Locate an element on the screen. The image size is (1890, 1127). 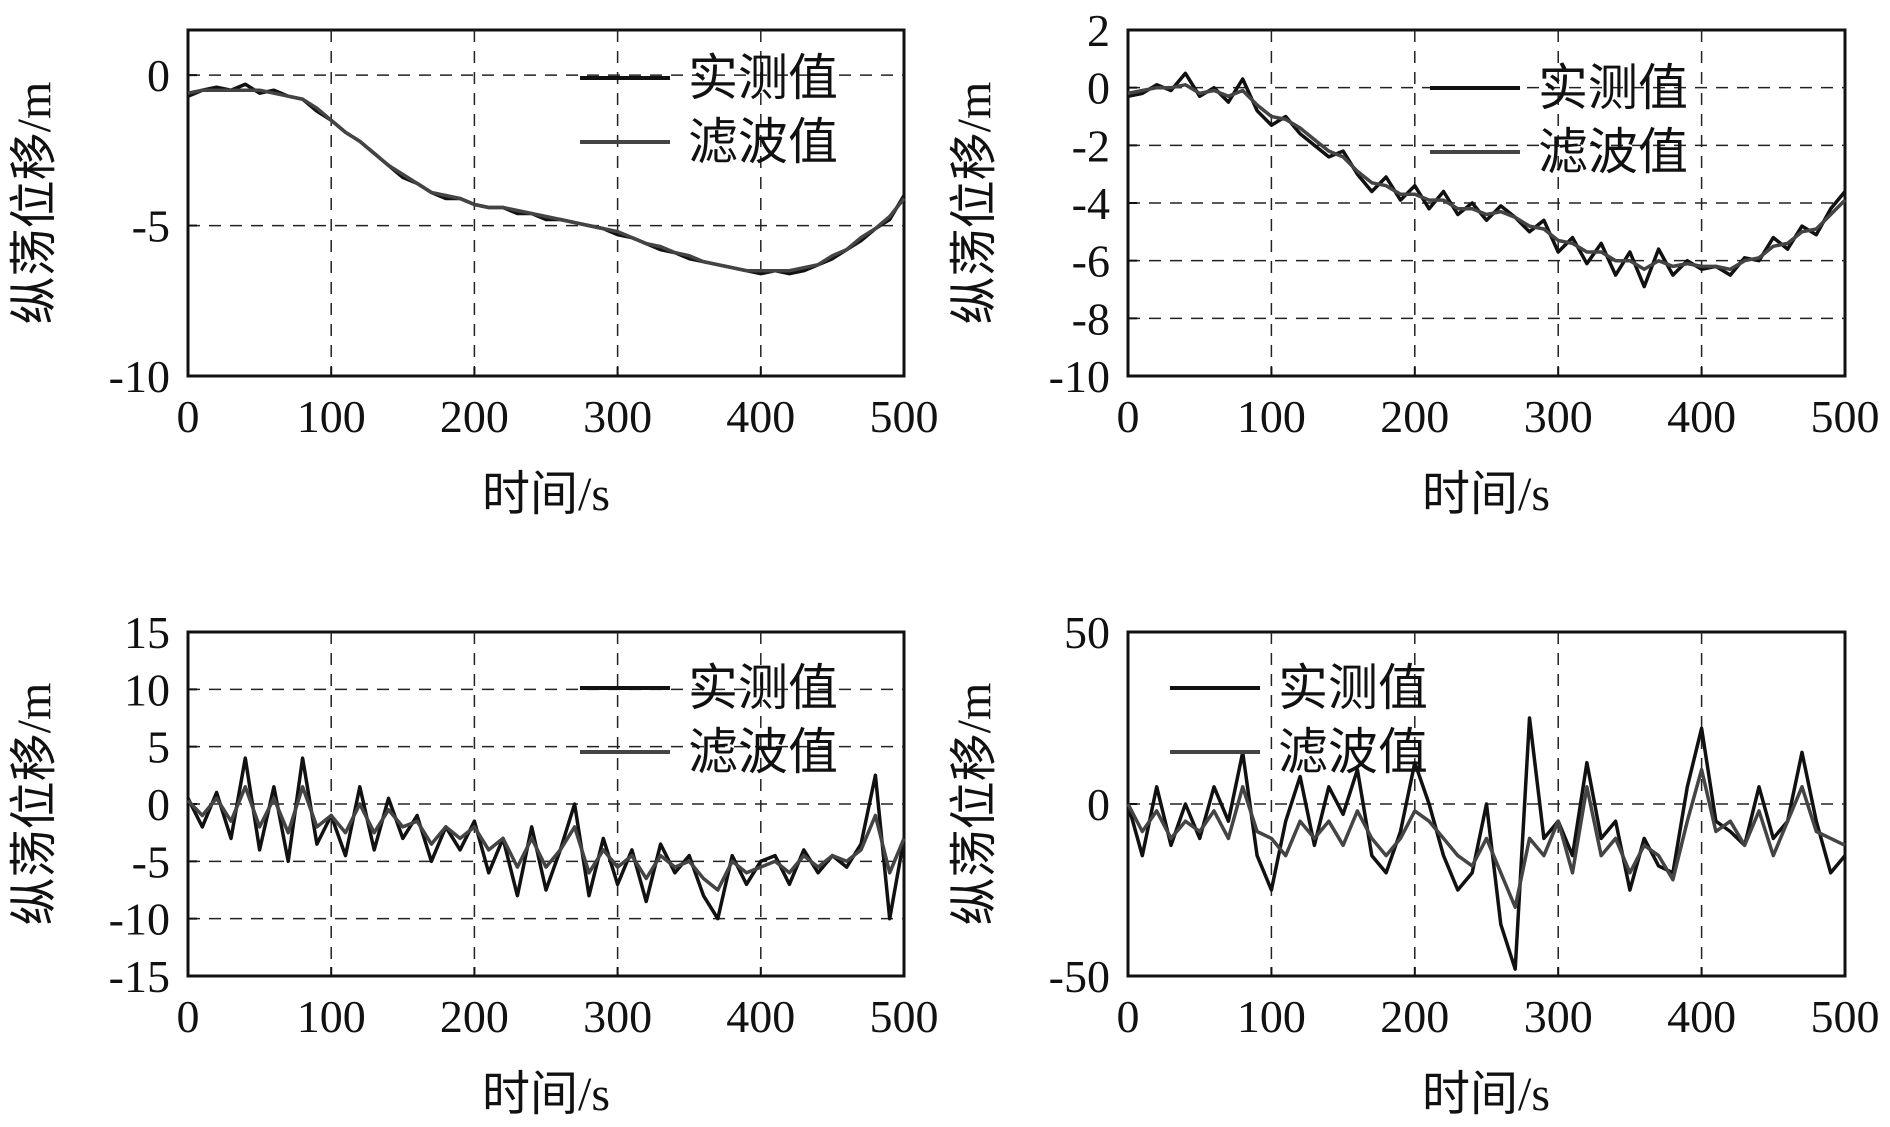
y-tick-label: -15 is located at coordinates (139, 976).